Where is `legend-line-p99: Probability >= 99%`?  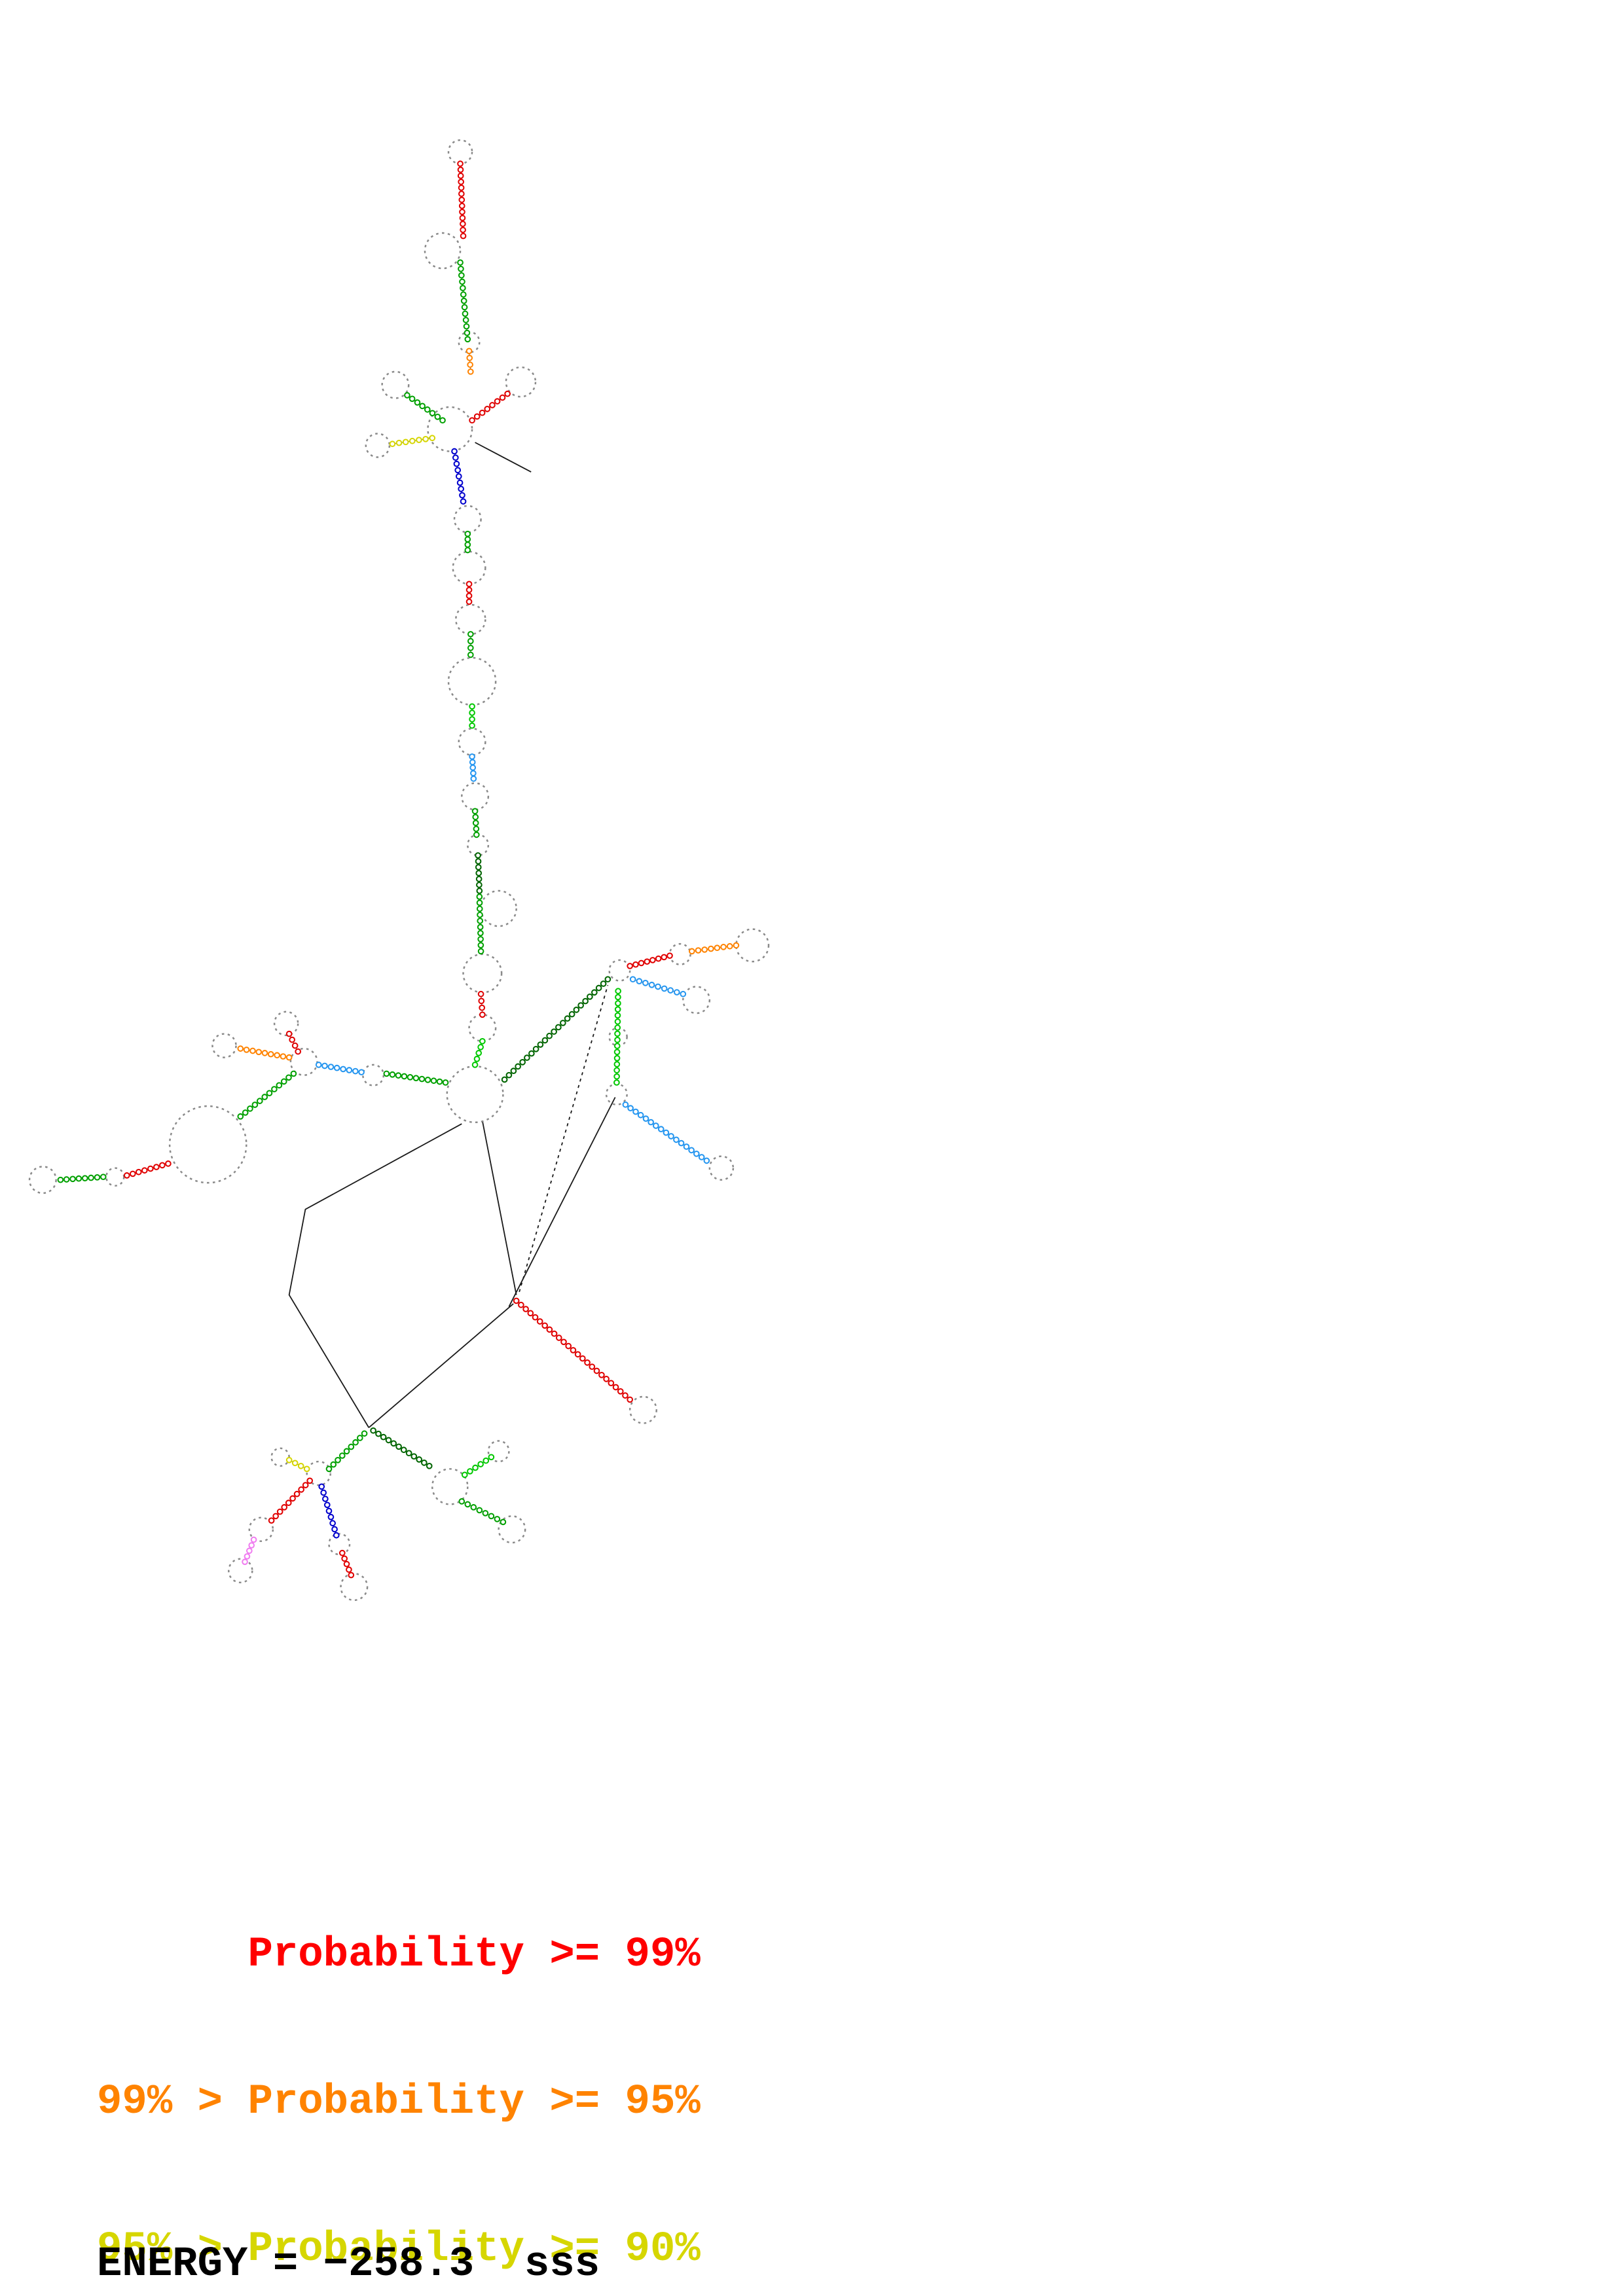
legend-line-p99: Probability >= 99% is located at coordinates (399, 1955).